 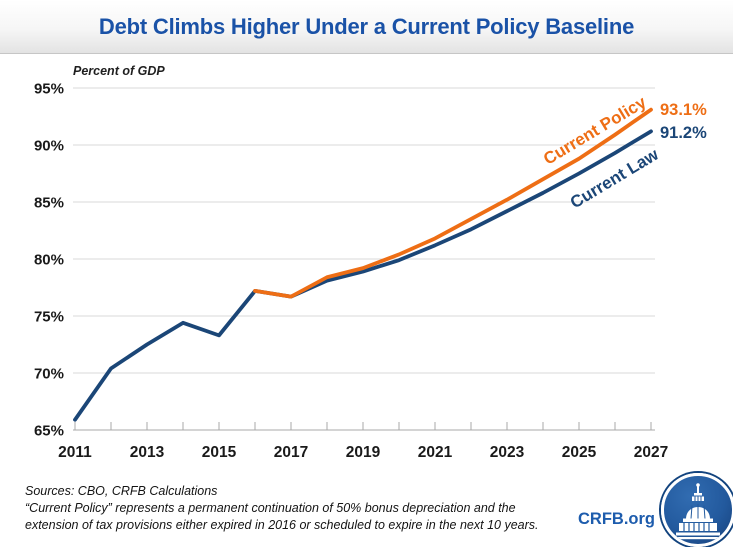 I want to click on x-axis-tick-label: 2011, so click(x=75, y=452).